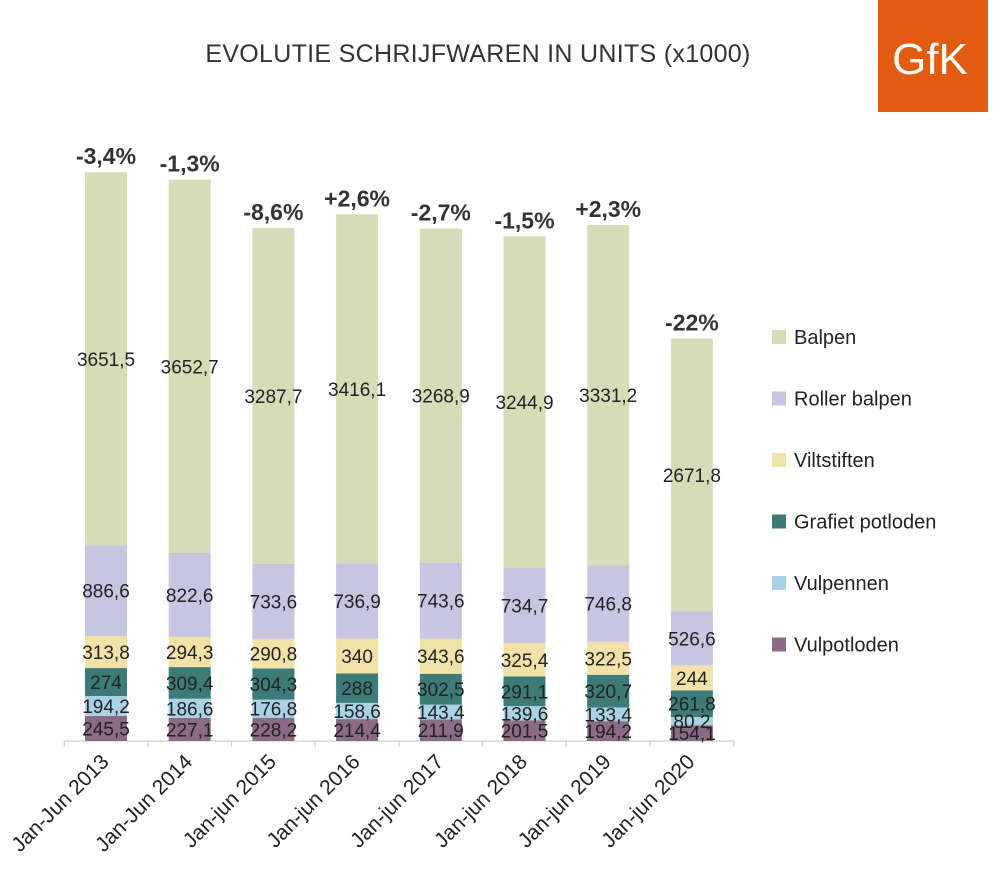  What do you see at coordinates (477, 54) in the screenshot?
I see `chart-title: EVOLUTIE SCHRIJFWAREN IN UNITS (x1000)` at bounding box center [477, 54].